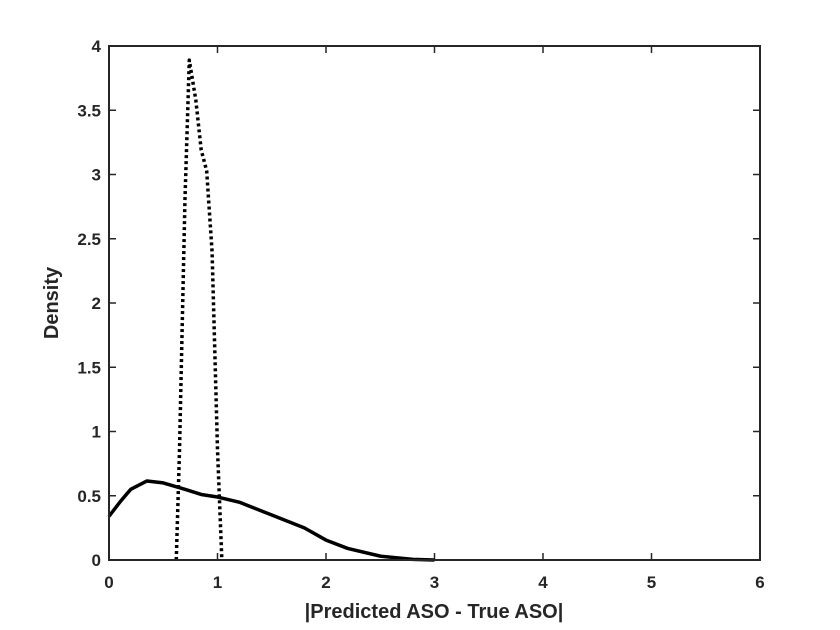  I want to click on y-tick-label: 4, so click(97, 46).